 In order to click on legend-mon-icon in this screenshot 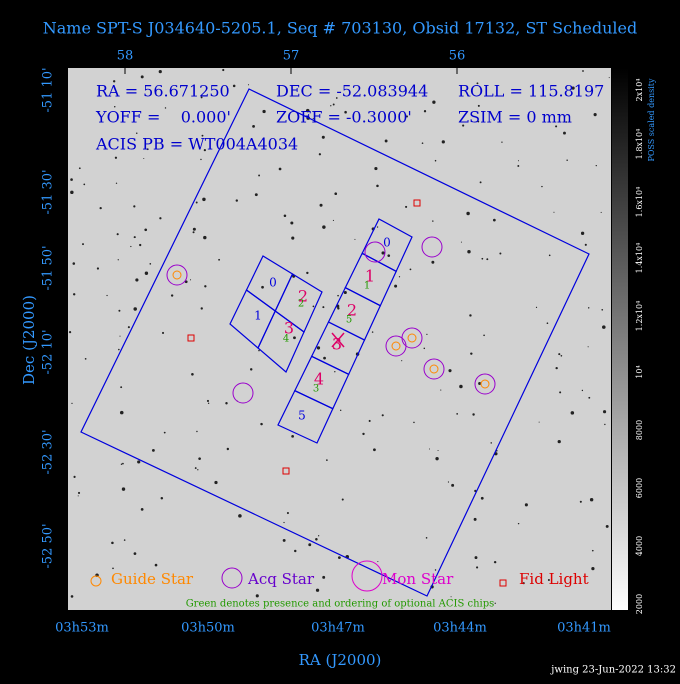, I will do `click(367, 576)`.